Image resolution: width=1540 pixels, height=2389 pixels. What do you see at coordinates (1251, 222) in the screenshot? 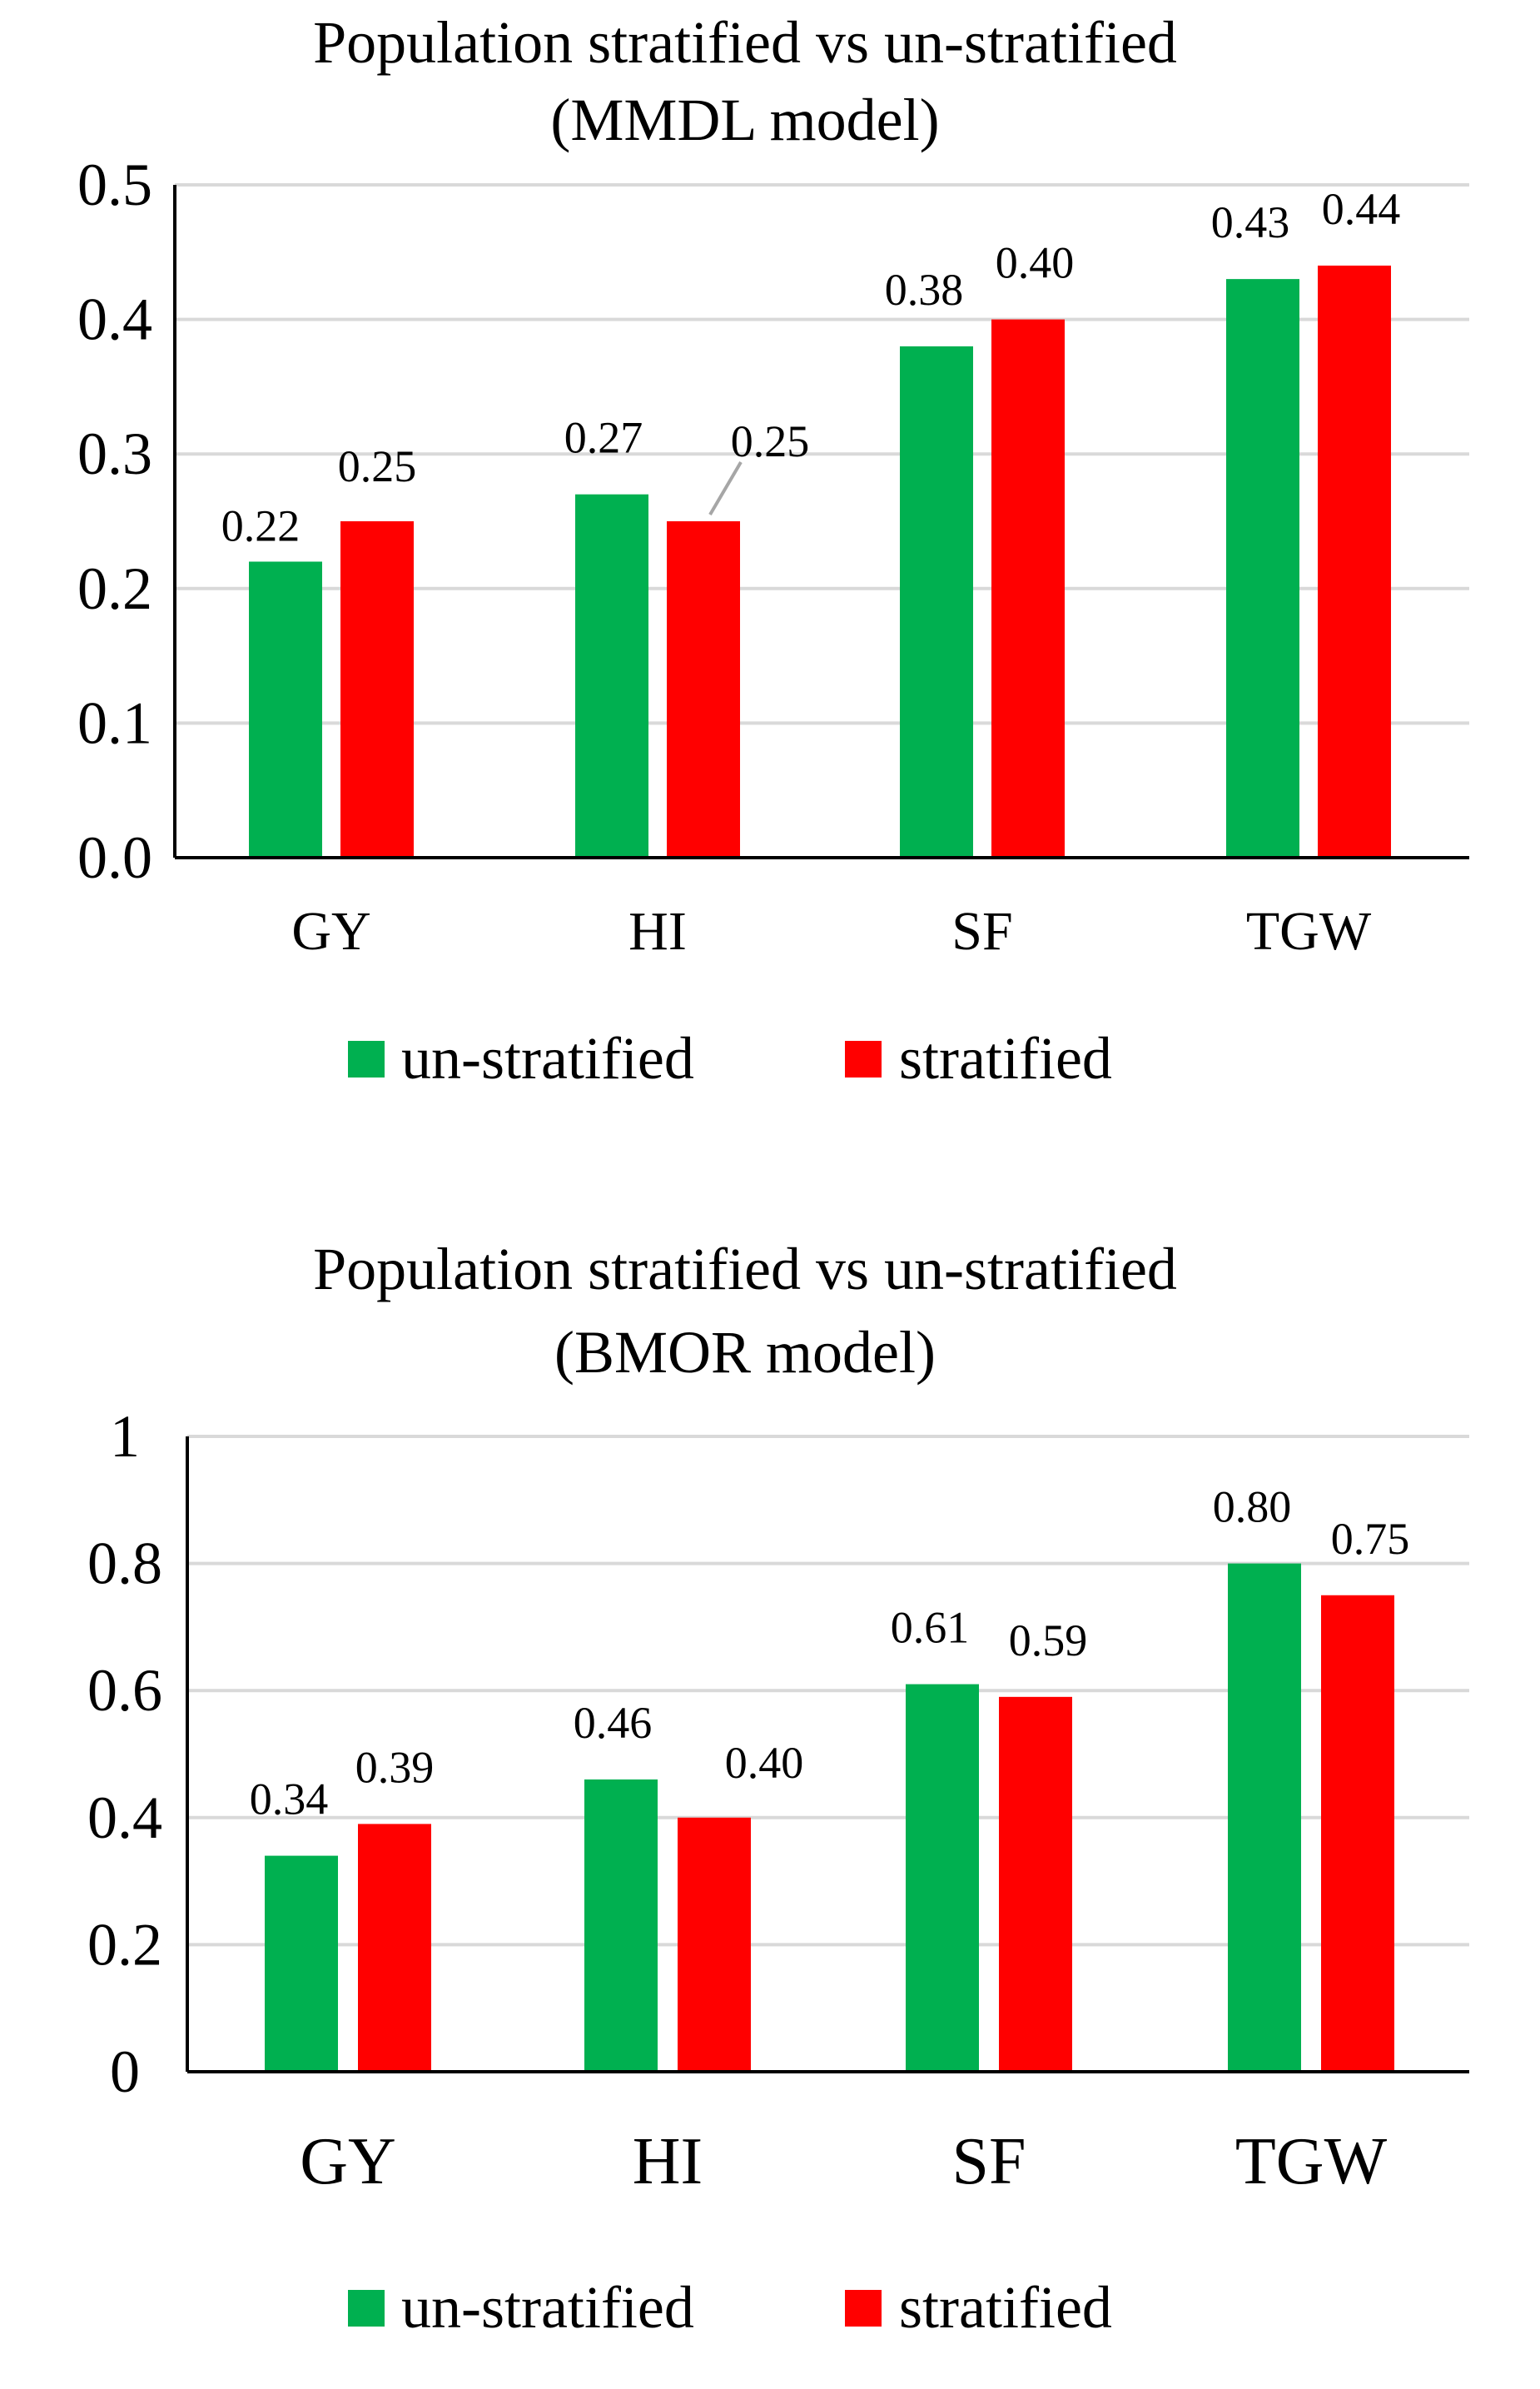
I see `chart-1-data-label: 0.43` at bounding box center [1251, 222].